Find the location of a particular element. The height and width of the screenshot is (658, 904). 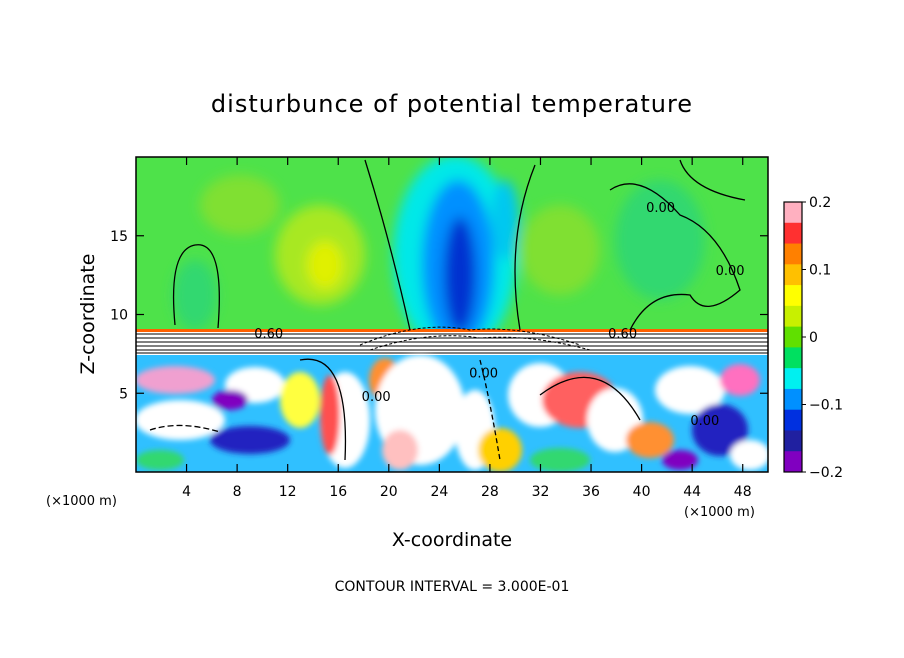

x-tick-label: 12 is located at coordinates (288, 492).